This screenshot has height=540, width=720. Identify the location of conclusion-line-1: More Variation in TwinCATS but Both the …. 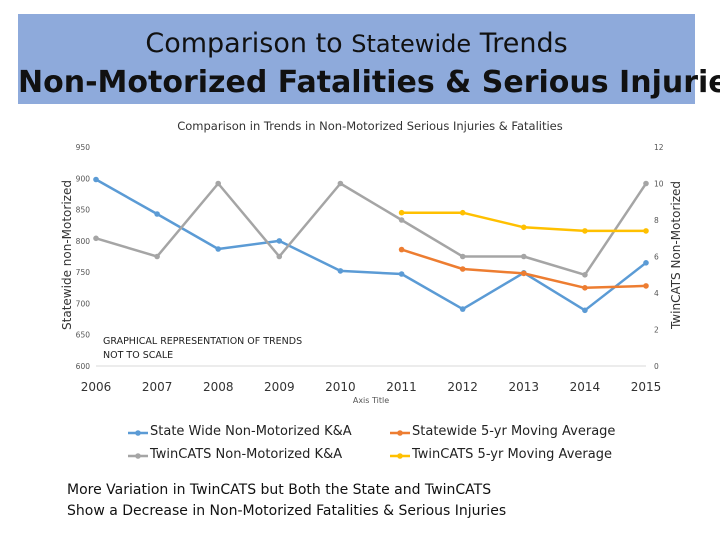
(279, 490).